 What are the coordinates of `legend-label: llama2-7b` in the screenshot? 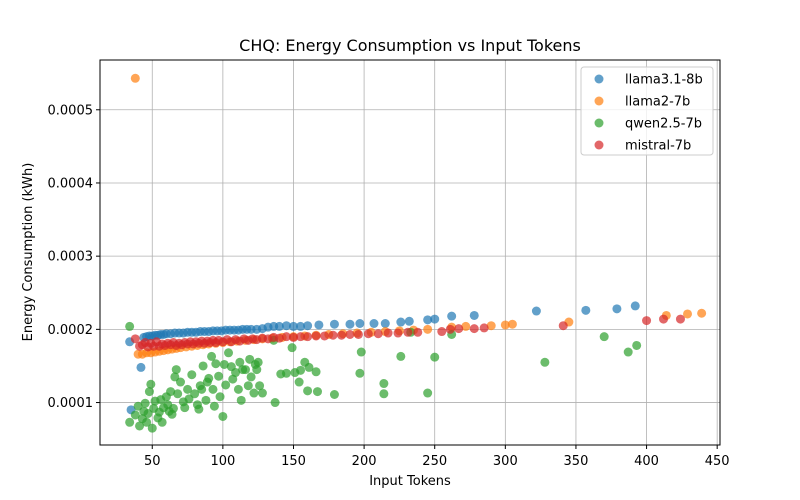 It's located at (657, 102).